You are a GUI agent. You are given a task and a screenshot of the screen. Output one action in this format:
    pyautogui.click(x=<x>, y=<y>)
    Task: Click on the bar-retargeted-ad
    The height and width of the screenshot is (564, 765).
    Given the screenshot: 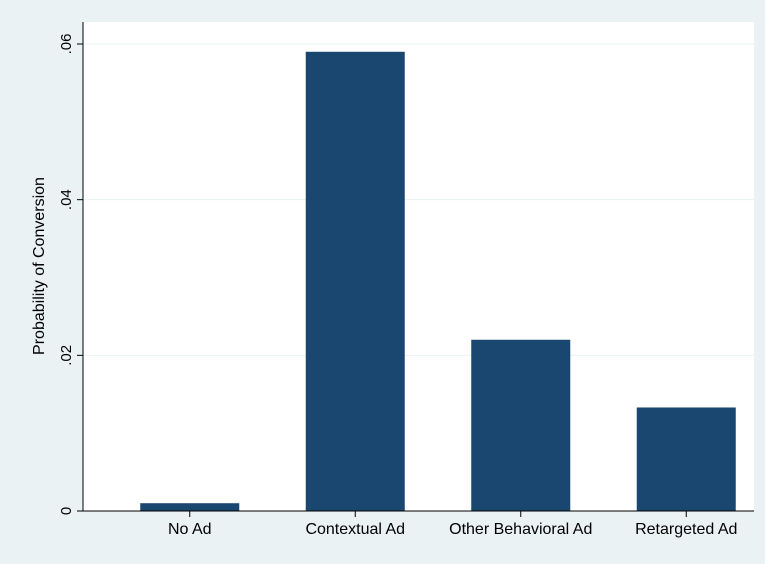 What is the action you would take?
    pyautogui.click(x=686, y=459)
    